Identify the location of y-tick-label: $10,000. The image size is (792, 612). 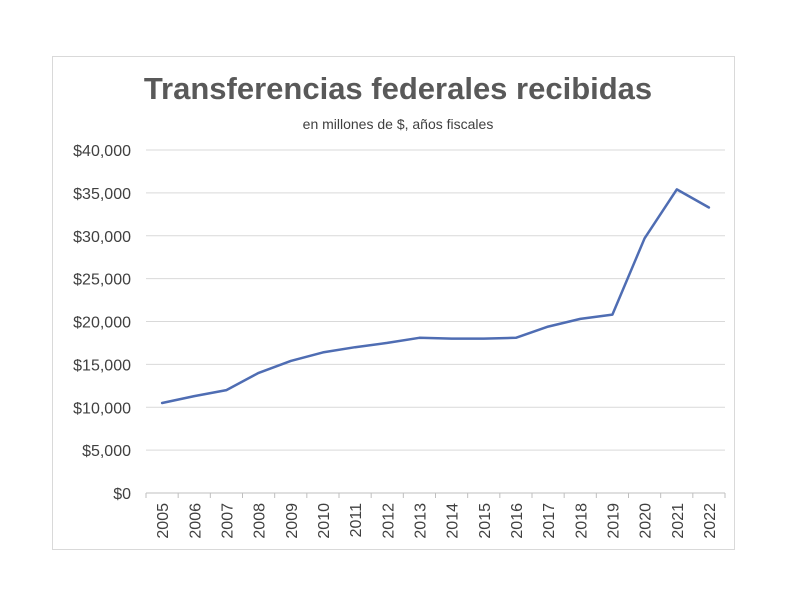
(102, 408).